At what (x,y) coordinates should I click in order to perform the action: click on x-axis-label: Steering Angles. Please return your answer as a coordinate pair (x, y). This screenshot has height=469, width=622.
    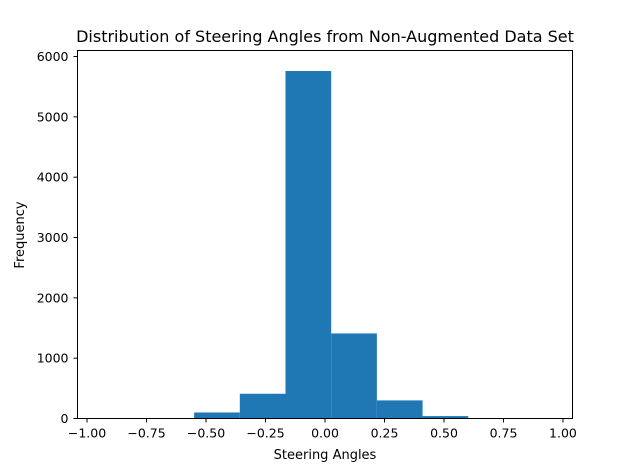
    Looking at the image, I should click on (325, 455).